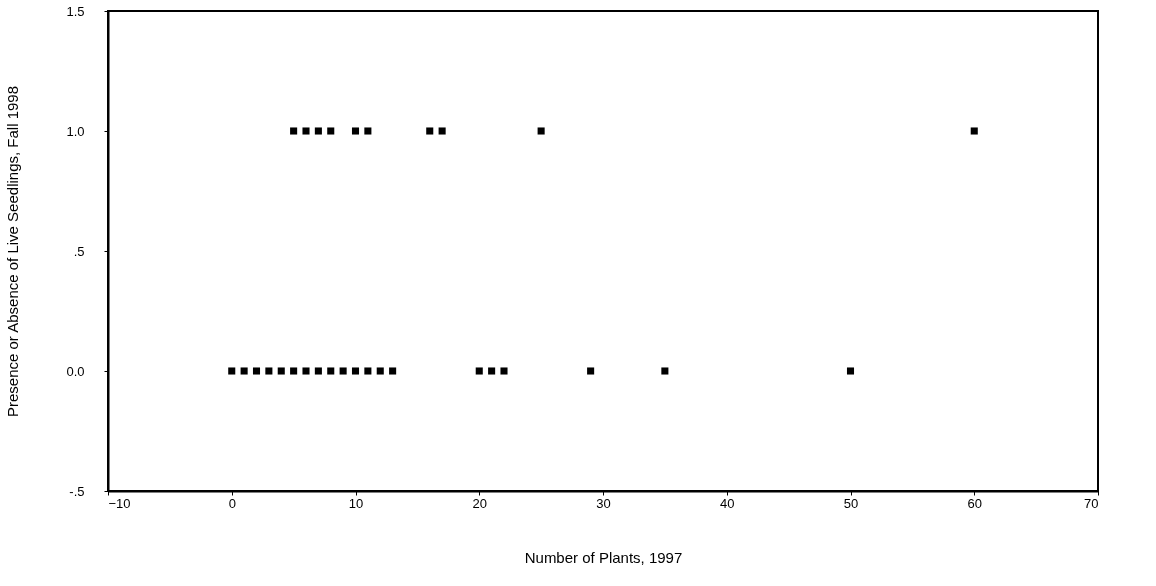 The height and width of the screenshot is (586, 1156). What do you see at coordinates (479, 503) in the screenshot?
I see `x-tick-label: 20` at bounding box center [479, 503].